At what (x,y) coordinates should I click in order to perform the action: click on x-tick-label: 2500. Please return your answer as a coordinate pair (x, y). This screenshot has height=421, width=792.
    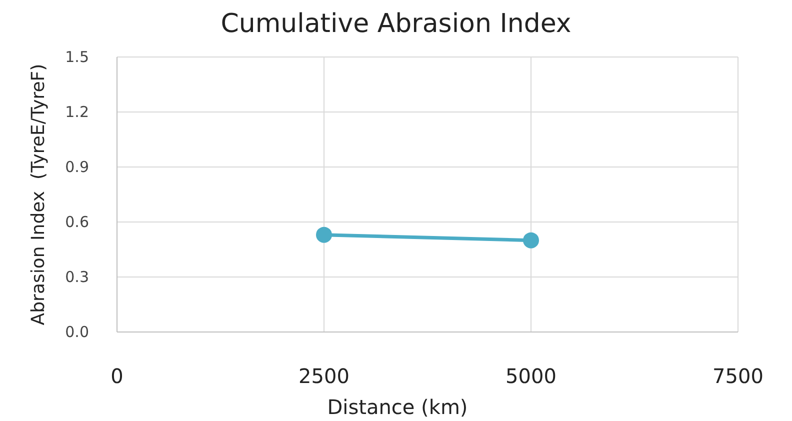
    Looking at the image, I should click on (324, 376).